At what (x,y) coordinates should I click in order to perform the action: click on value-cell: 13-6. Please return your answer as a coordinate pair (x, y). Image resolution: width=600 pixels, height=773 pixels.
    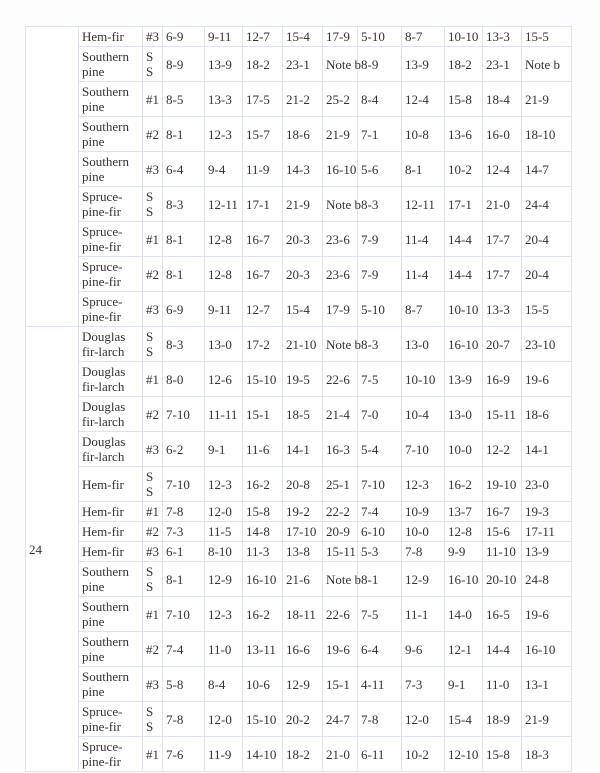
    Looking at the image, I should click on (463, 134).